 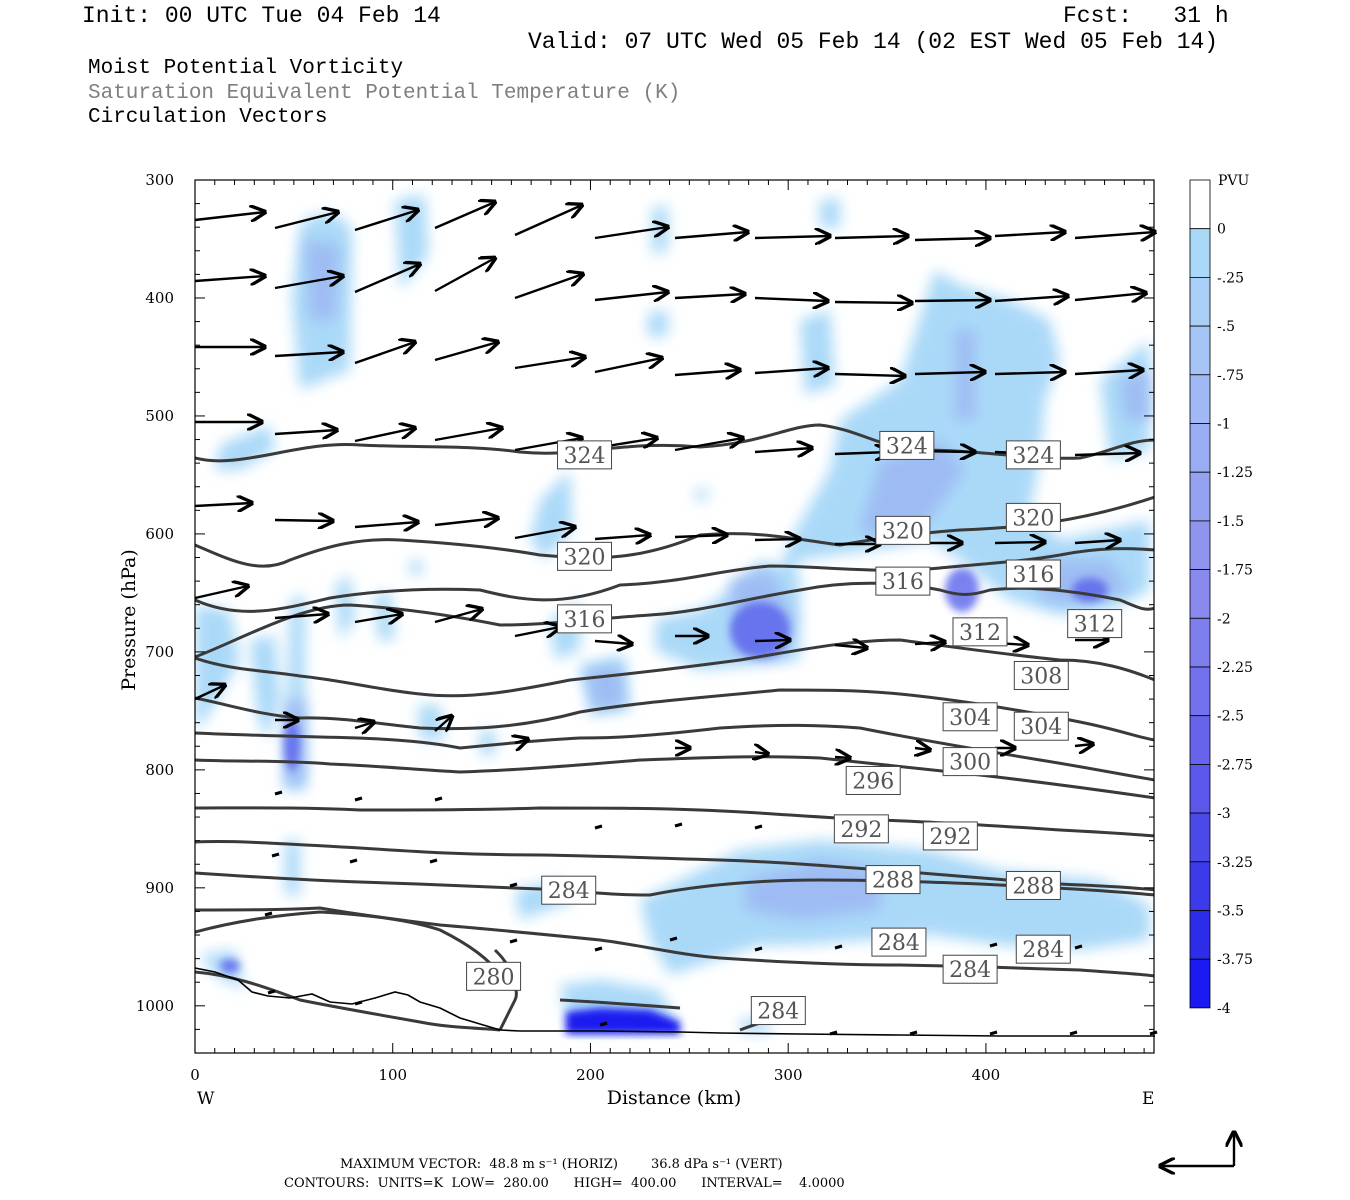 I want to click on y-tick-label: 900, so click(x=159, y=888).